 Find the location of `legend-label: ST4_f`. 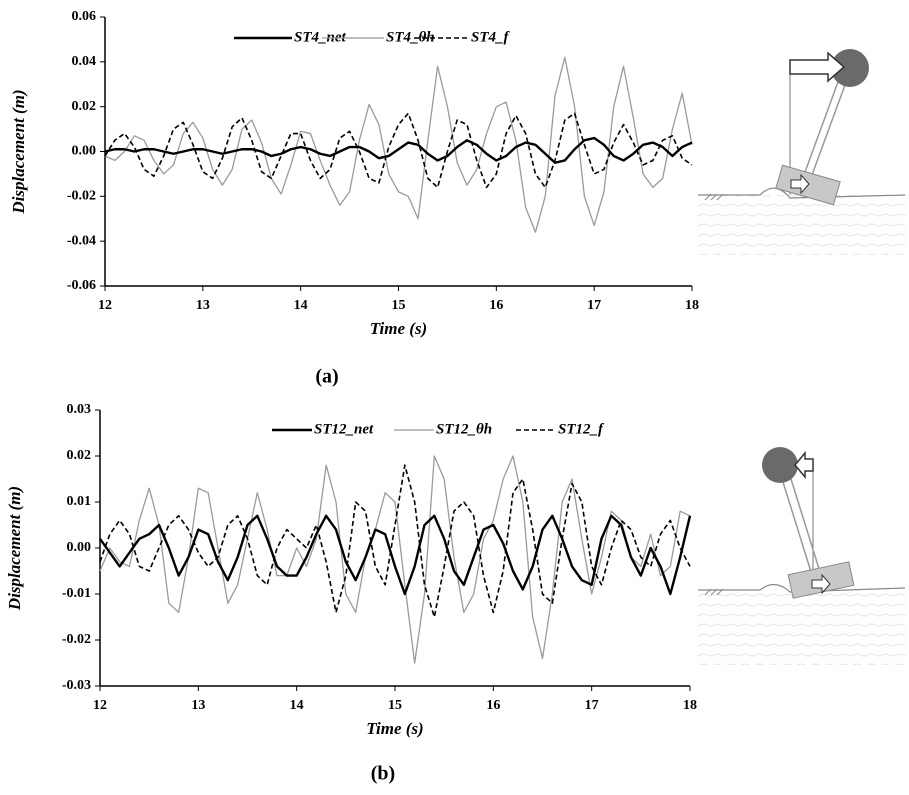

legend-label: ST4_f is located at coordinates (491, 37).